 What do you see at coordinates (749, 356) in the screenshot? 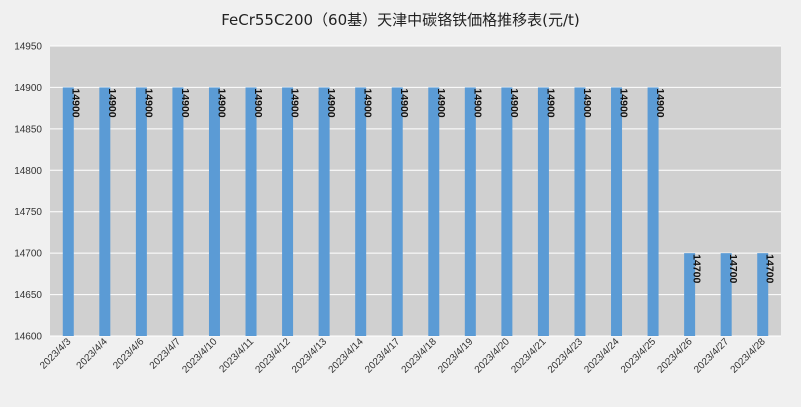
I see `x-tick-label: 2023/4/28` at bounding box center [749, 356].